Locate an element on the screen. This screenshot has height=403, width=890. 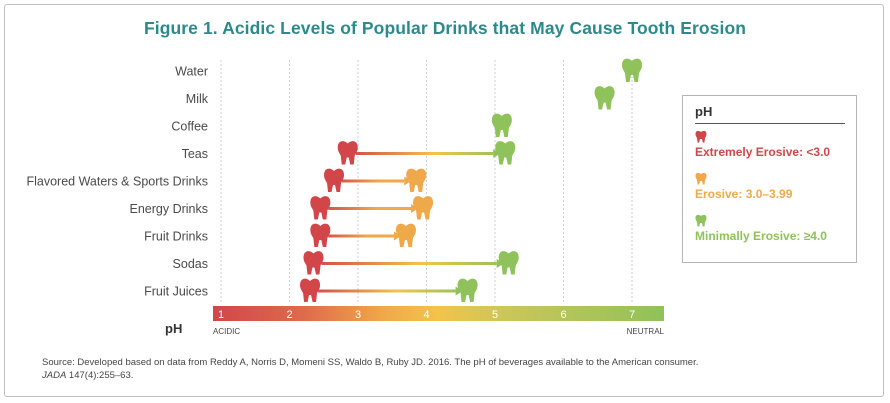
x-tick-label: 7 is located at coordinates (632, 315).